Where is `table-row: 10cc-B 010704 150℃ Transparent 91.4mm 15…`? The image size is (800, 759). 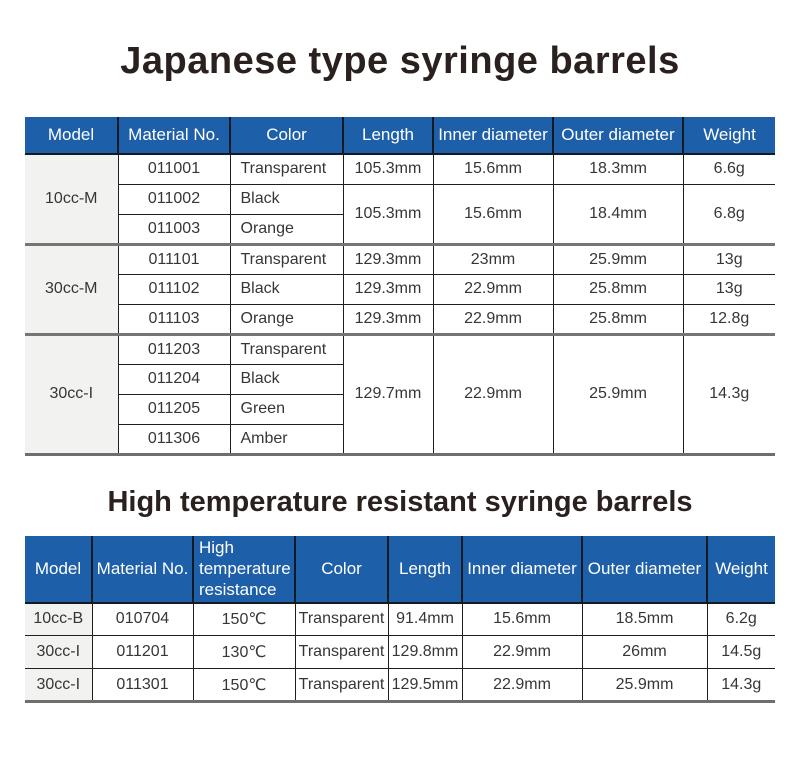
table-row: 10cc-B 010704 150℃ Transparent 91.4mm 15… is located at coordinates (400, 619).